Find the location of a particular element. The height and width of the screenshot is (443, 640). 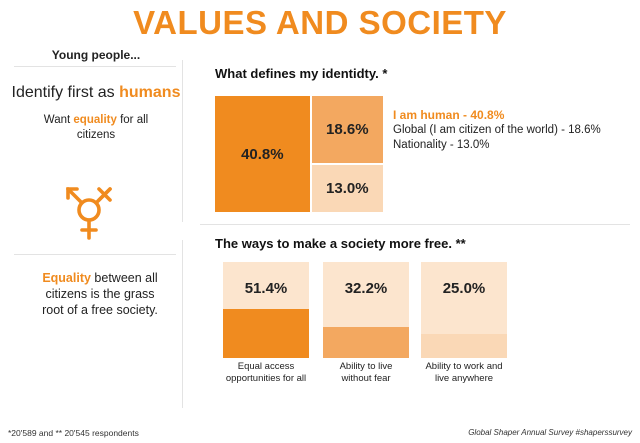

freedom-chart-title: The ways to make a society more free. ** is located at coordinates (340, 243).